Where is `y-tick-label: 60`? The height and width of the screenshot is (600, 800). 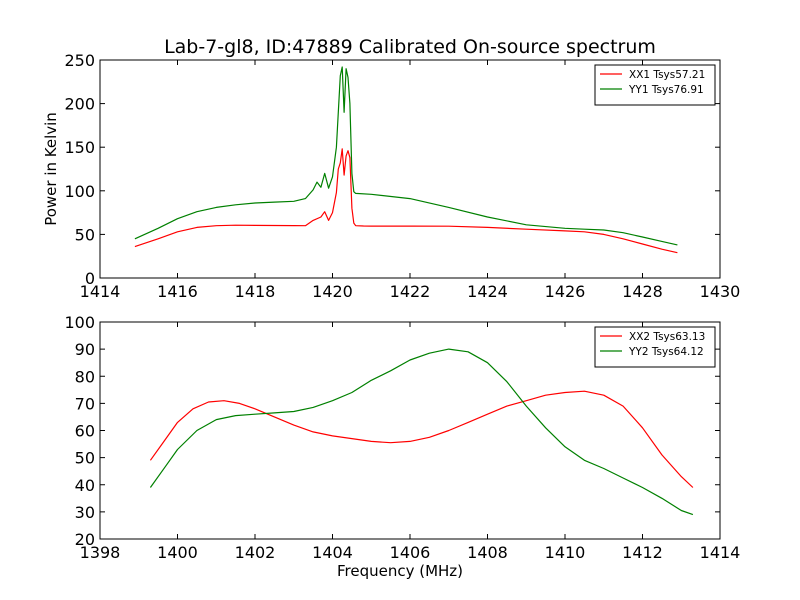 y-tick-label: 60 is located at coordinates (85, 431).